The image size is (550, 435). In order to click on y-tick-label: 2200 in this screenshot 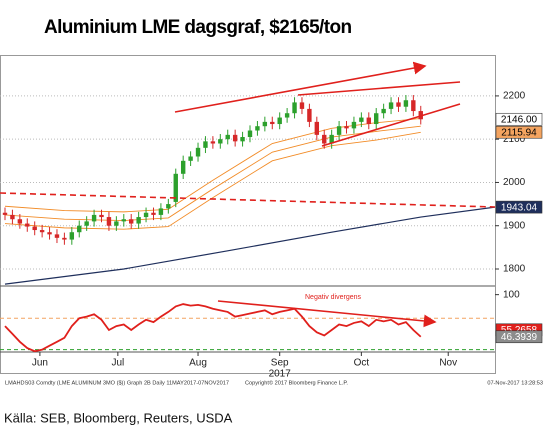, I will do `click(514, 96)`.